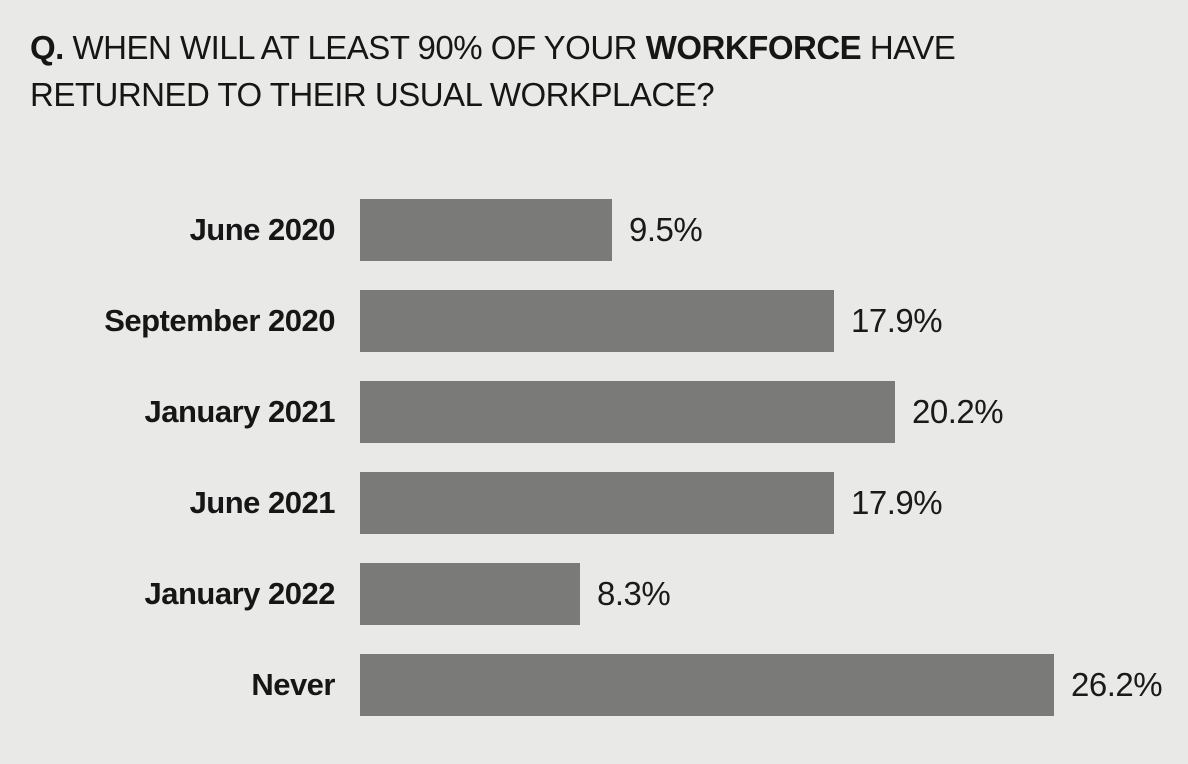 The image size is (1188, 764). What do you see at coordinates (666, 229) in the screenshot?
I see `value-label: 9.5%` at bounding box center [666, 229].